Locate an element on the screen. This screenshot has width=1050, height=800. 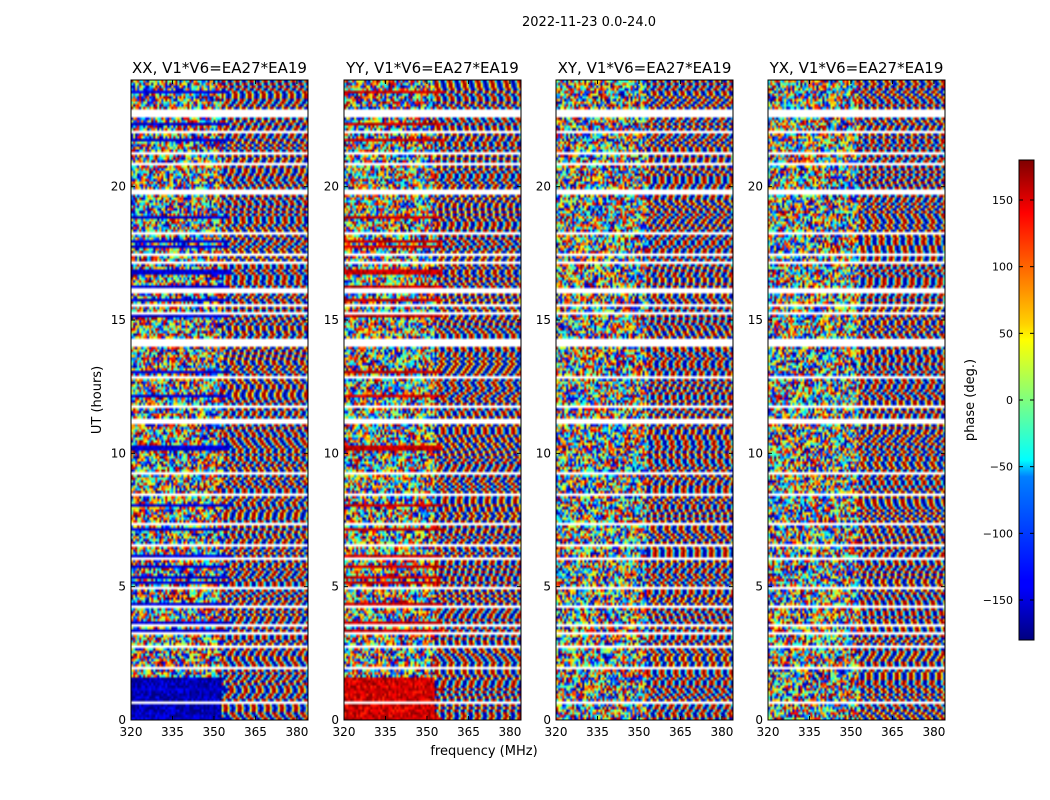
heatmap-xy is located at coordinates (644, 400).